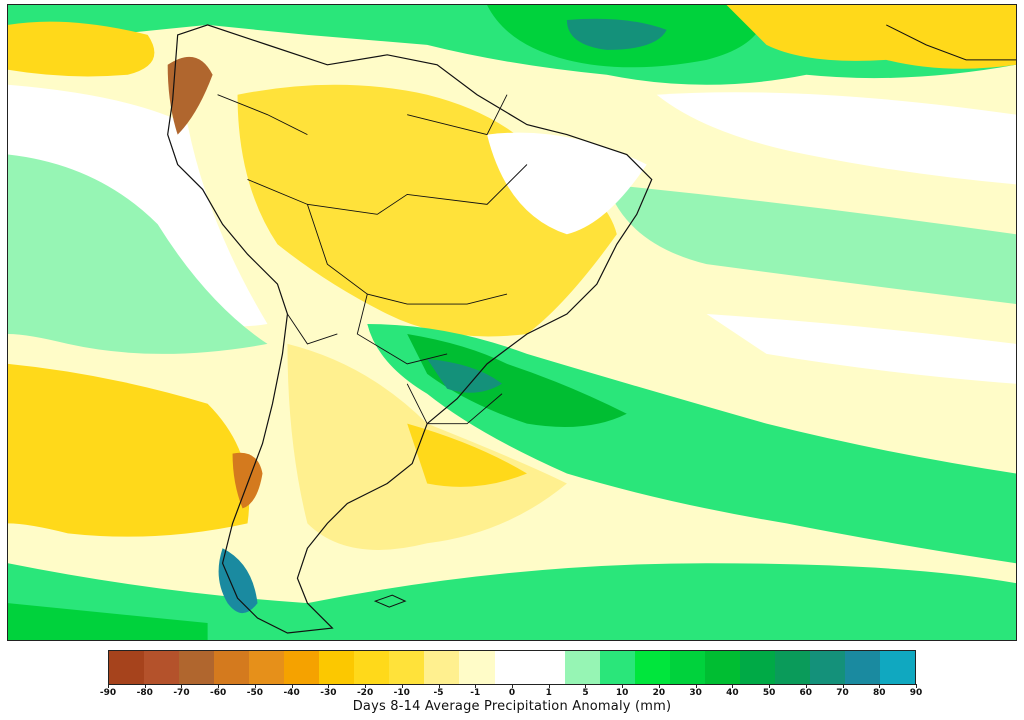  What do you see at coordinates (567, 183) in the screenshot?
I see `anomaly-northeast-brazil-white` at bounding box center [567, 183].